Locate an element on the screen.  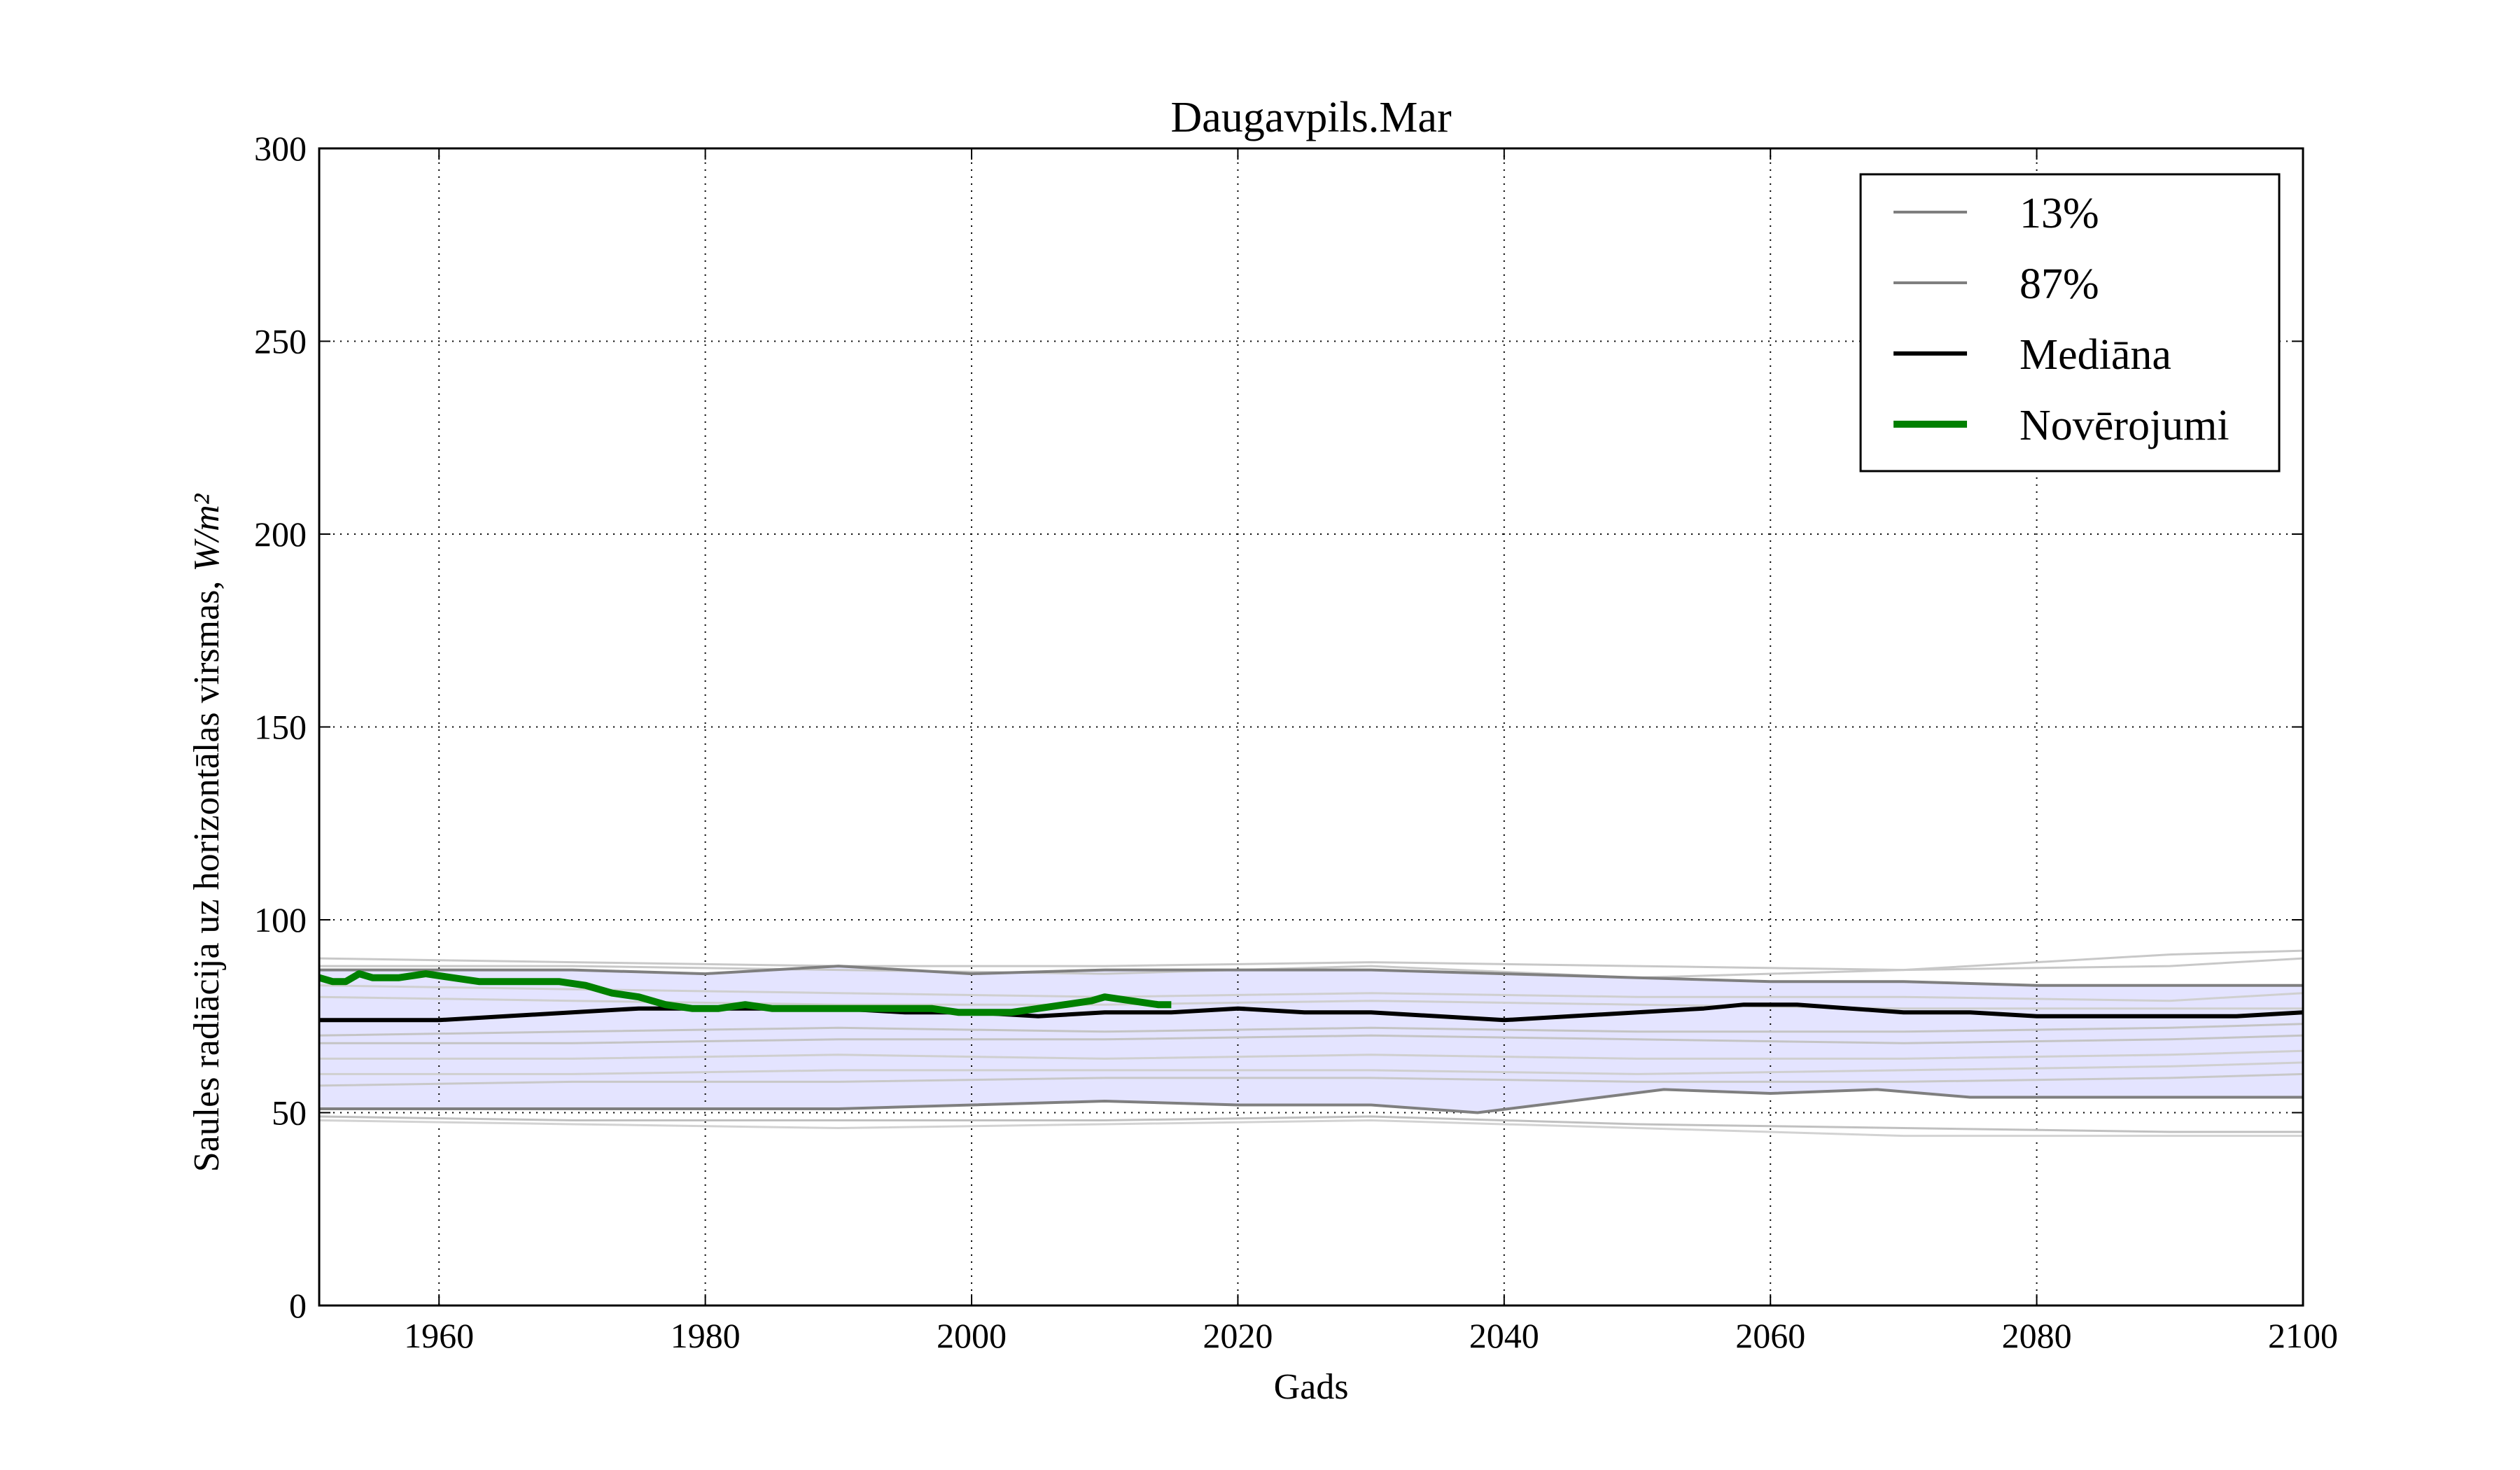
y-tick-label: 200 is located at coordinates (280, 534).